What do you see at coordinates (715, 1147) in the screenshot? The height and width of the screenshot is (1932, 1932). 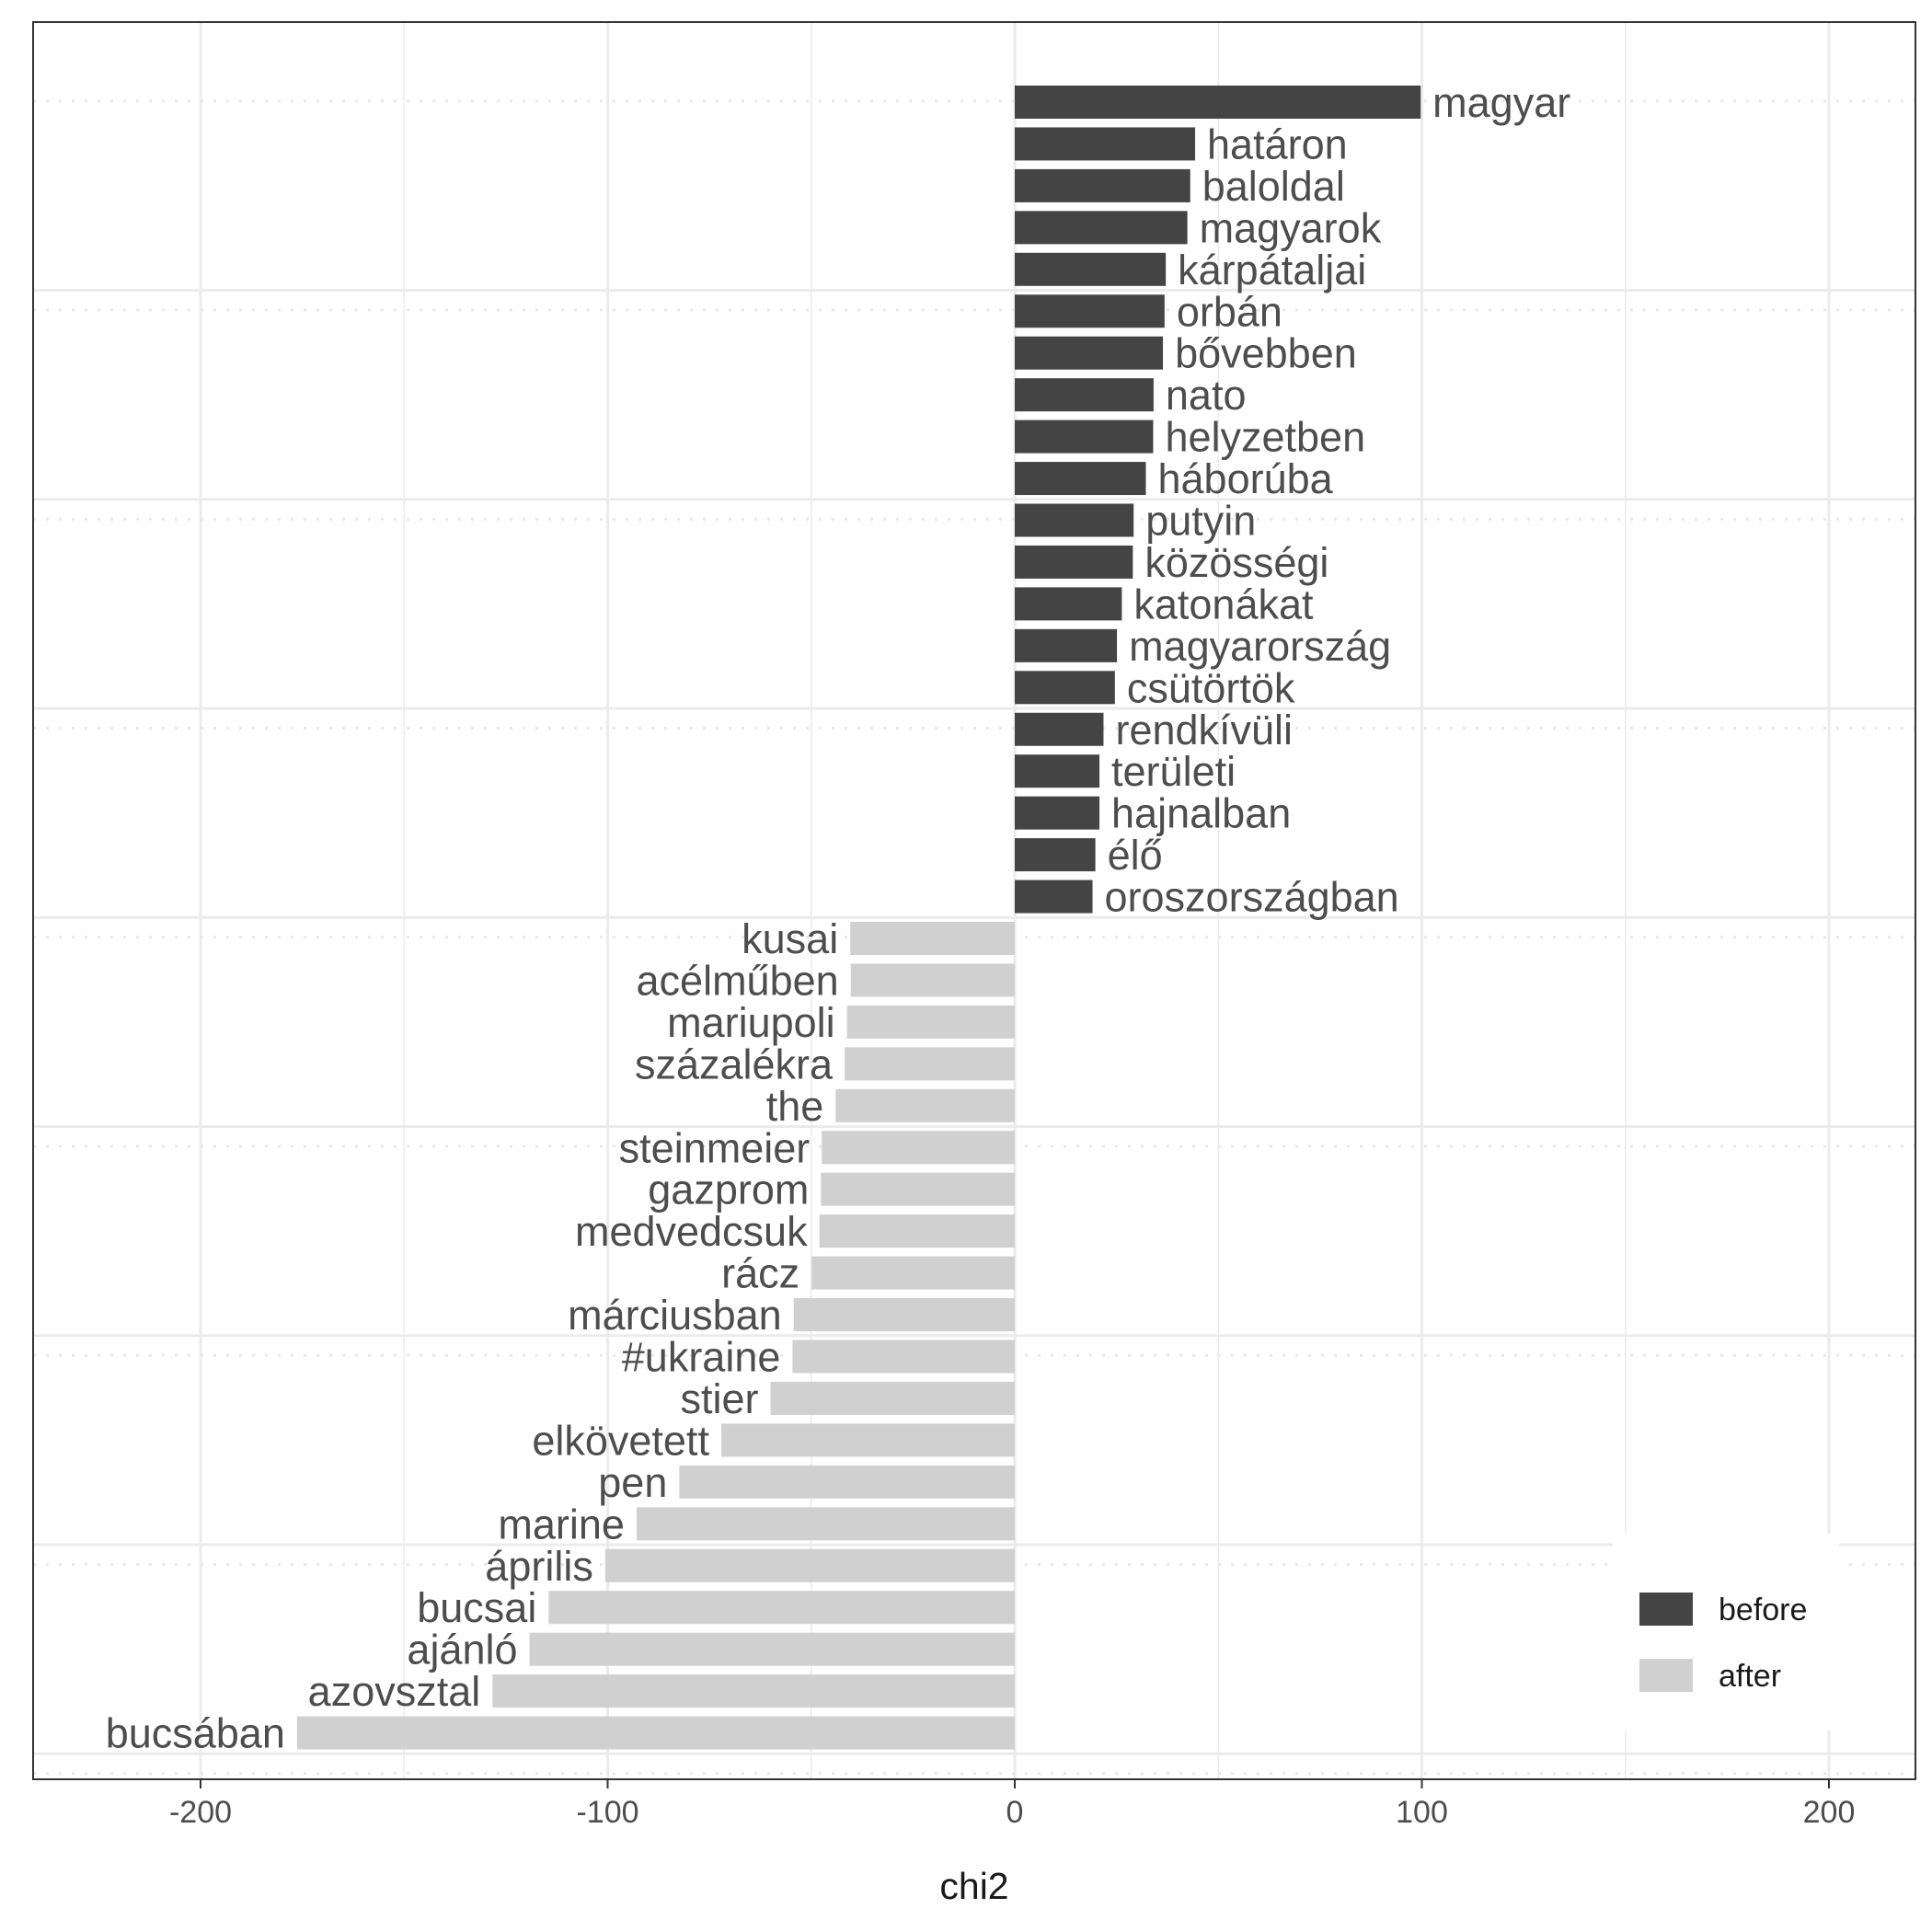 I see `bar-label-steinmeier: steinmeier` at bounding box center [715, 1147].